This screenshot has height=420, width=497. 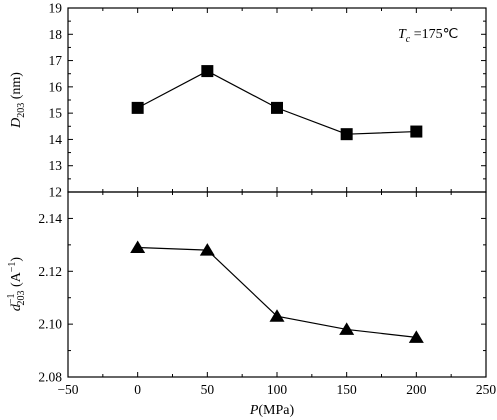 I want to click on bottom-series, so click(x=277, y=291).